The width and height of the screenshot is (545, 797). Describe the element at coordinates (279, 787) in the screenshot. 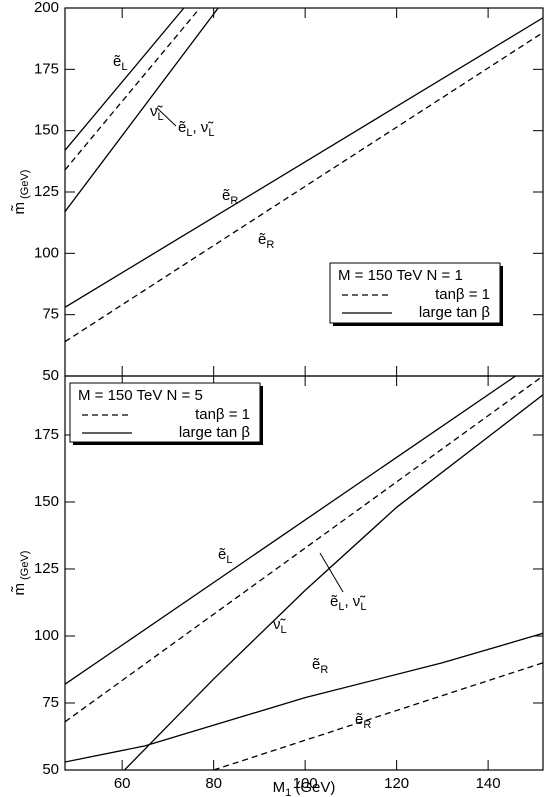

I see `text-part: M` at that location.